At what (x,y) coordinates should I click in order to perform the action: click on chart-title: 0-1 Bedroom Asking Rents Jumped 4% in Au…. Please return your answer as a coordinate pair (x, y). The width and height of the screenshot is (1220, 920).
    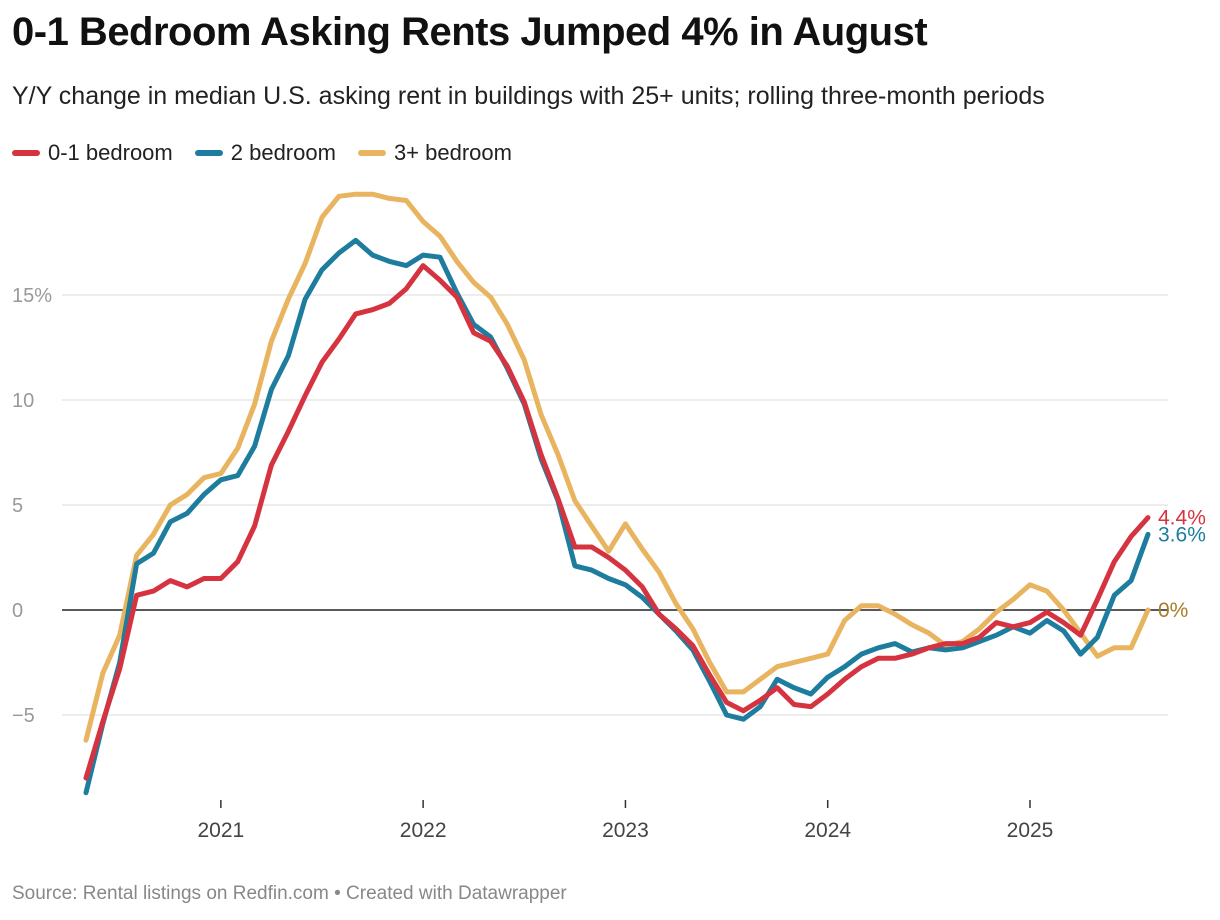
    Looking at the image, I should click on (470, 32).